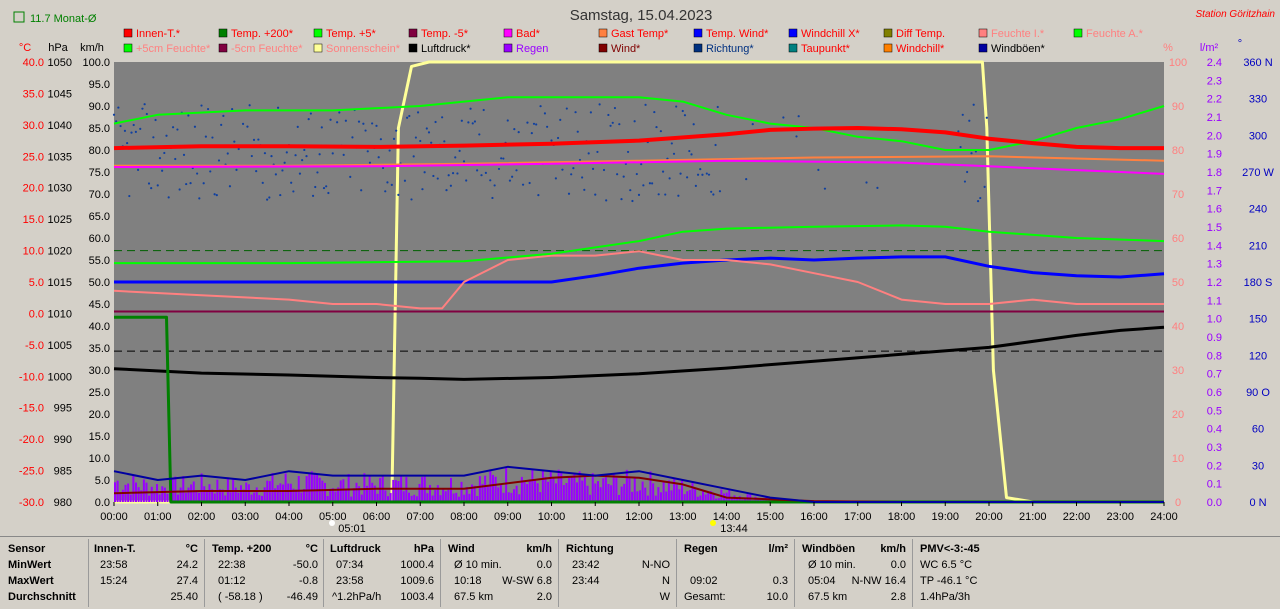 This screenshot has height=609, width=1280. What do you see at coordinates (63, 503) in the screenshot?
I see `pressure-tick-label: 980` at bounding box center [63, 503].